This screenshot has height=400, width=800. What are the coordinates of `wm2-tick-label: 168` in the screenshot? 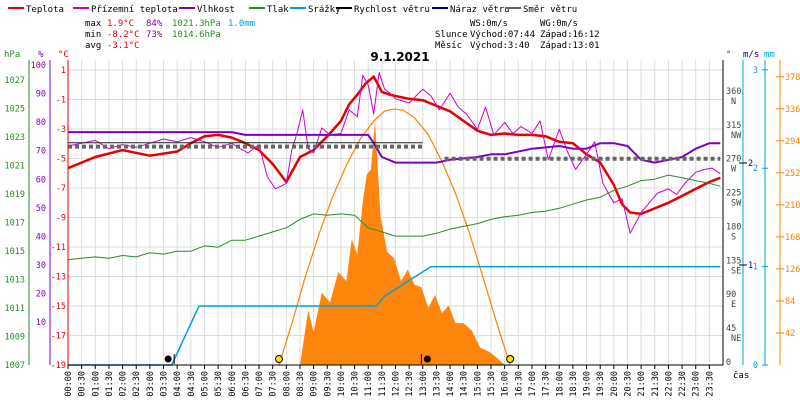 It's located at (792, 238).